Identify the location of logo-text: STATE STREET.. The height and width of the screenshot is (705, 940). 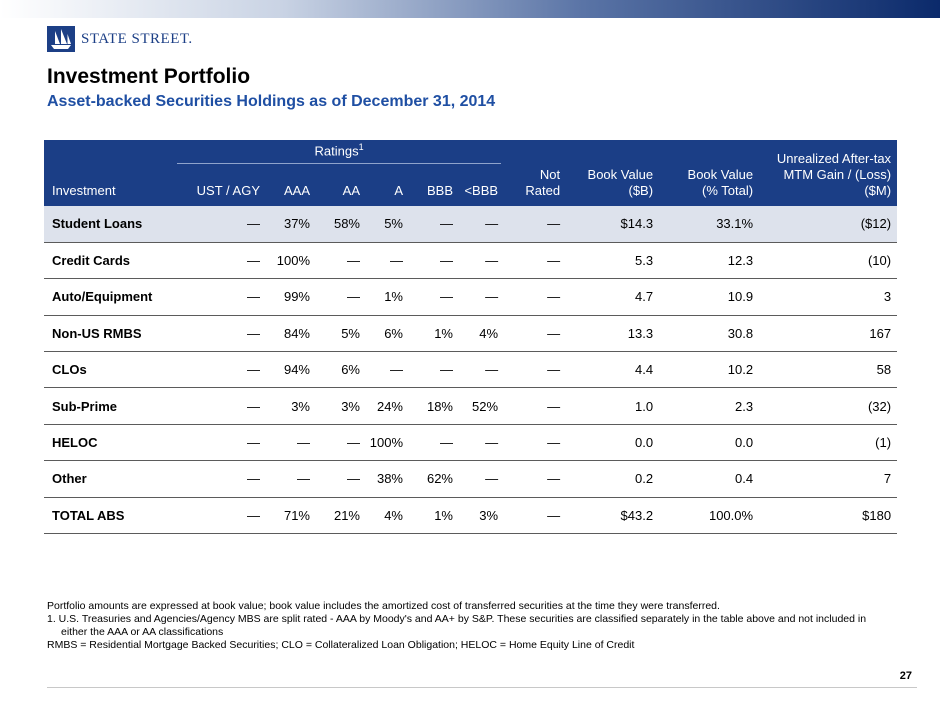
(137, 38).